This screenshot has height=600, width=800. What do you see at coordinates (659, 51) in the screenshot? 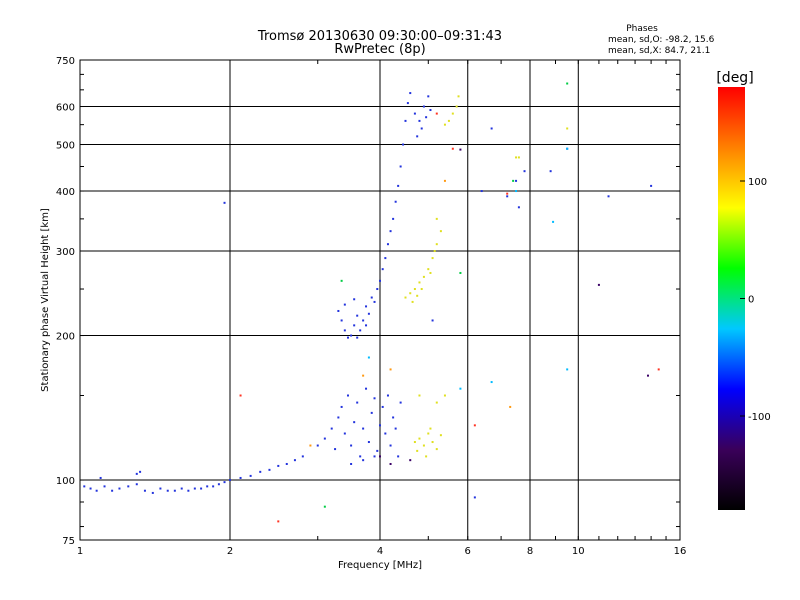
I see `stats-x-line: mean, sd,X: 84.7, 21.1` at bounding box center [659, 51].